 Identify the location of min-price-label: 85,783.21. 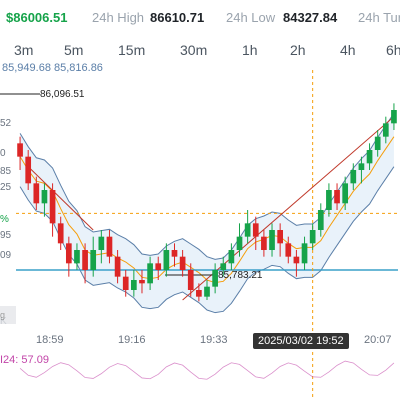
(240, 275).